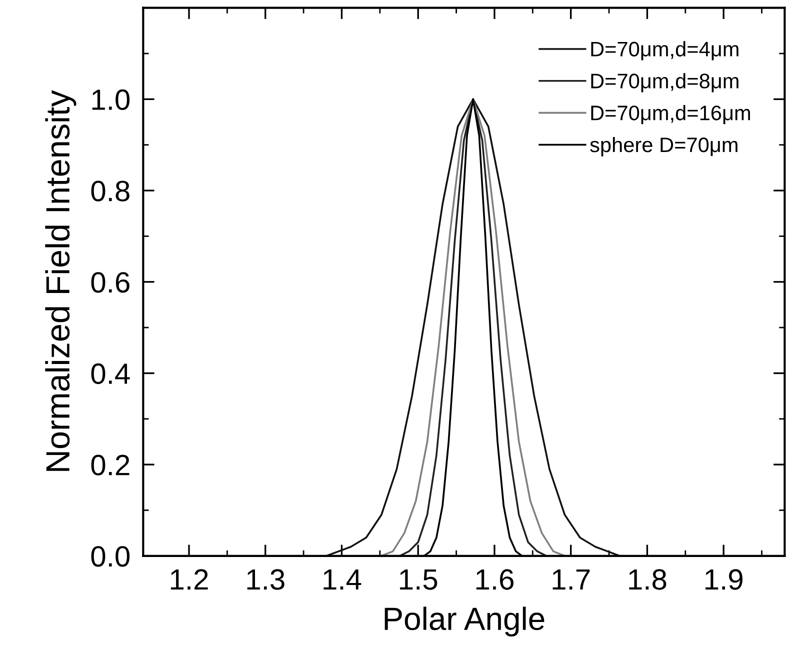  What do you see at coordinates (664, 146) in the screenshot?
I see `legend-label: sphere D=70μm` at bounding box center [664, 146].